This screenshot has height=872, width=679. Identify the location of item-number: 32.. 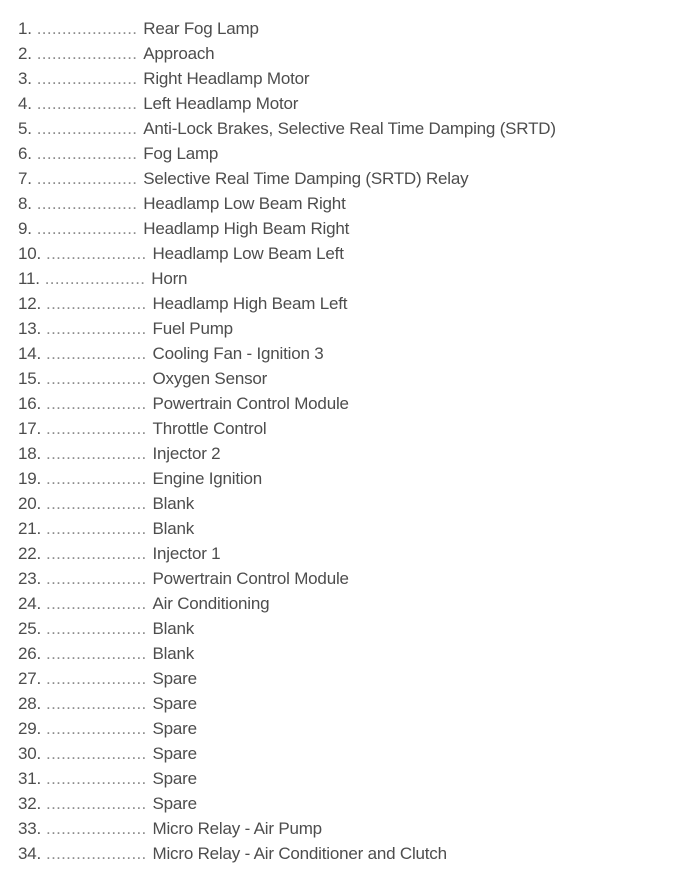
(30, 803).